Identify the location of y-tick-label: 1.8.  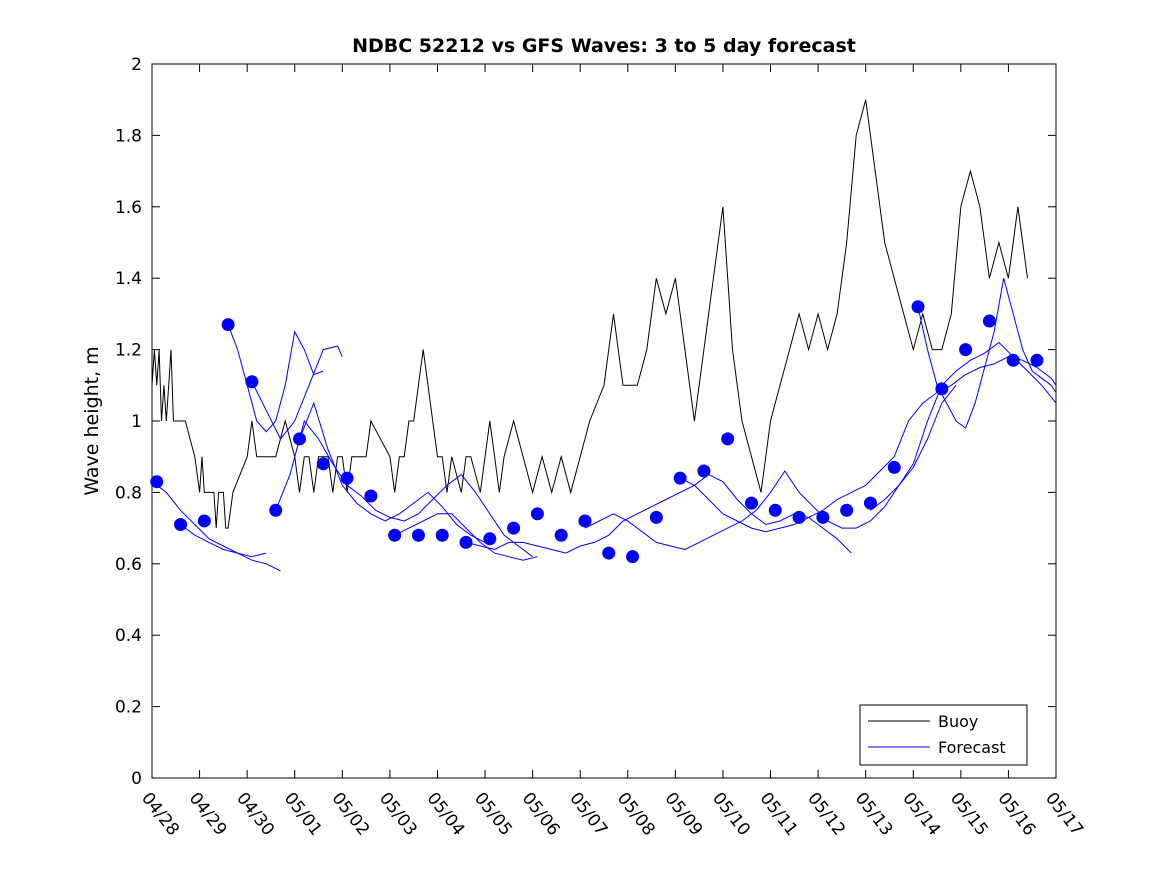
(128, 136).